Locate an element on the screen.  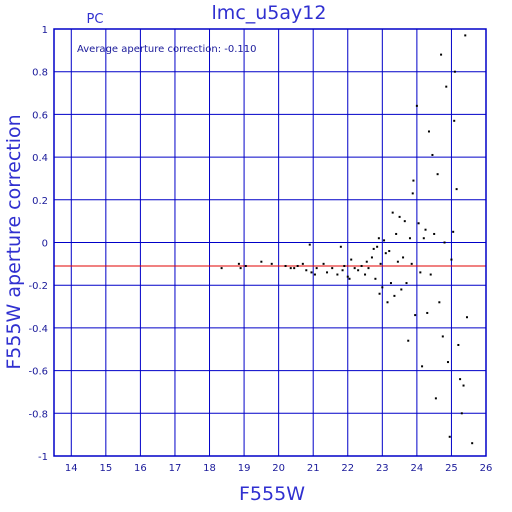
x-tick-labels: 14 15 16 17 18 19 20 21 22 23 24 25 26 is located at coordinates (278, 468).